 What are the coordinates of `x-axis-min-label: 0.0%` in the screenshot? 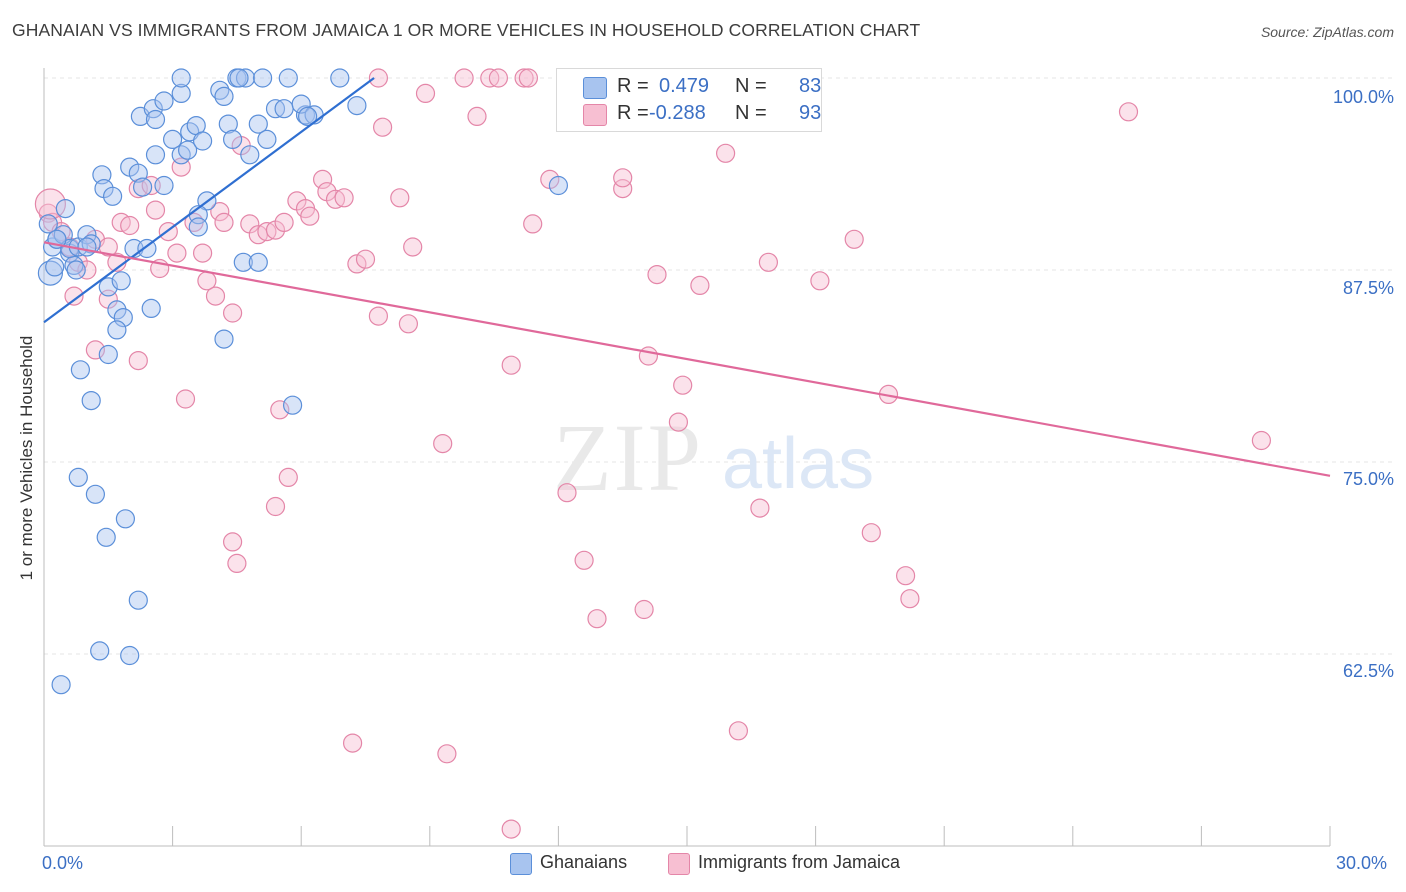 It's located at (63, 863).